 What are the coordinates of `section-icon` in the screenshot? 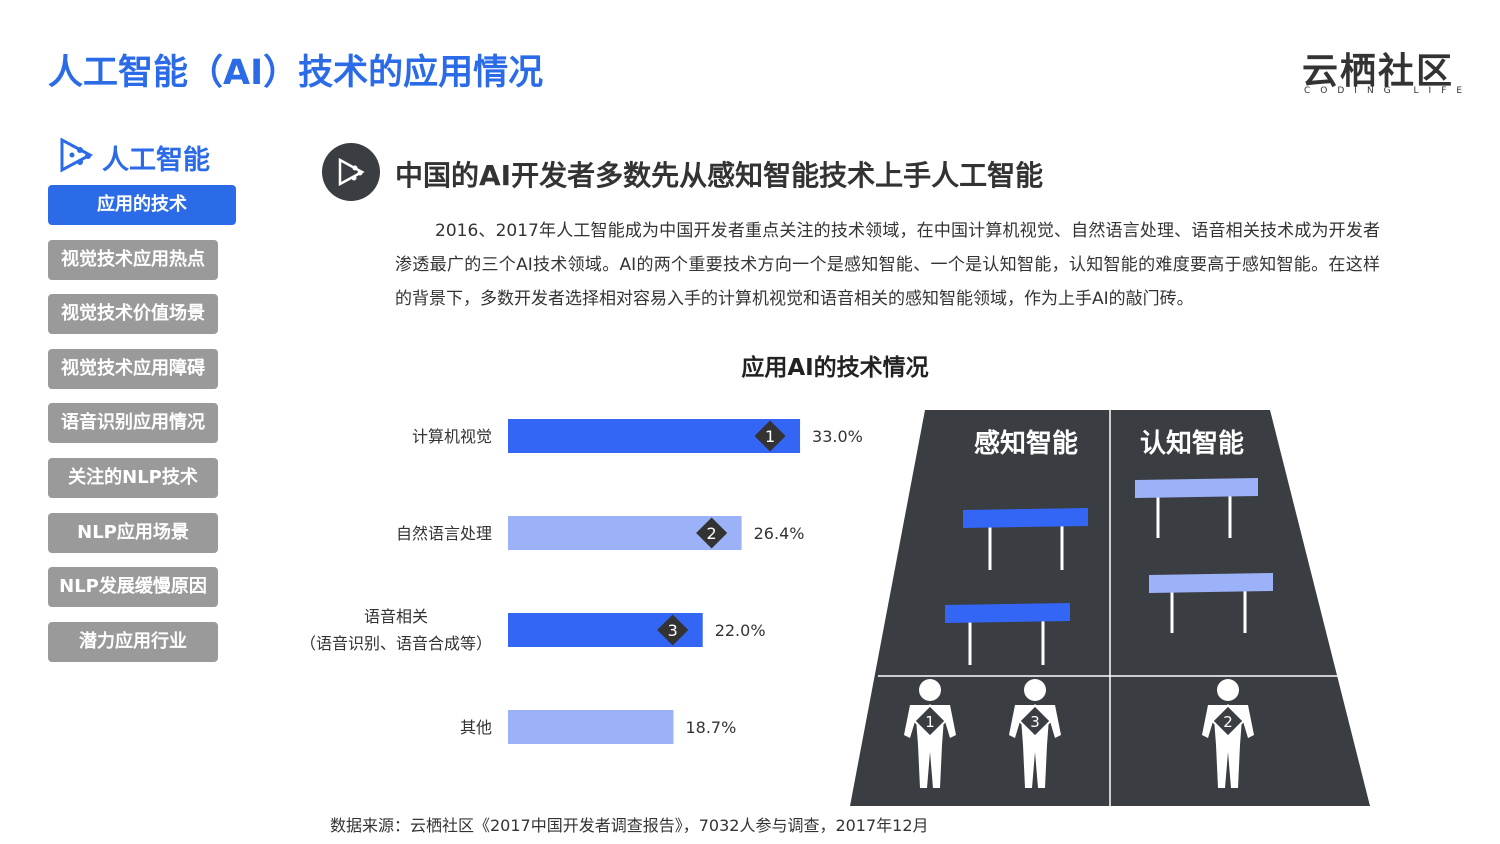 It's located at (351, 172).